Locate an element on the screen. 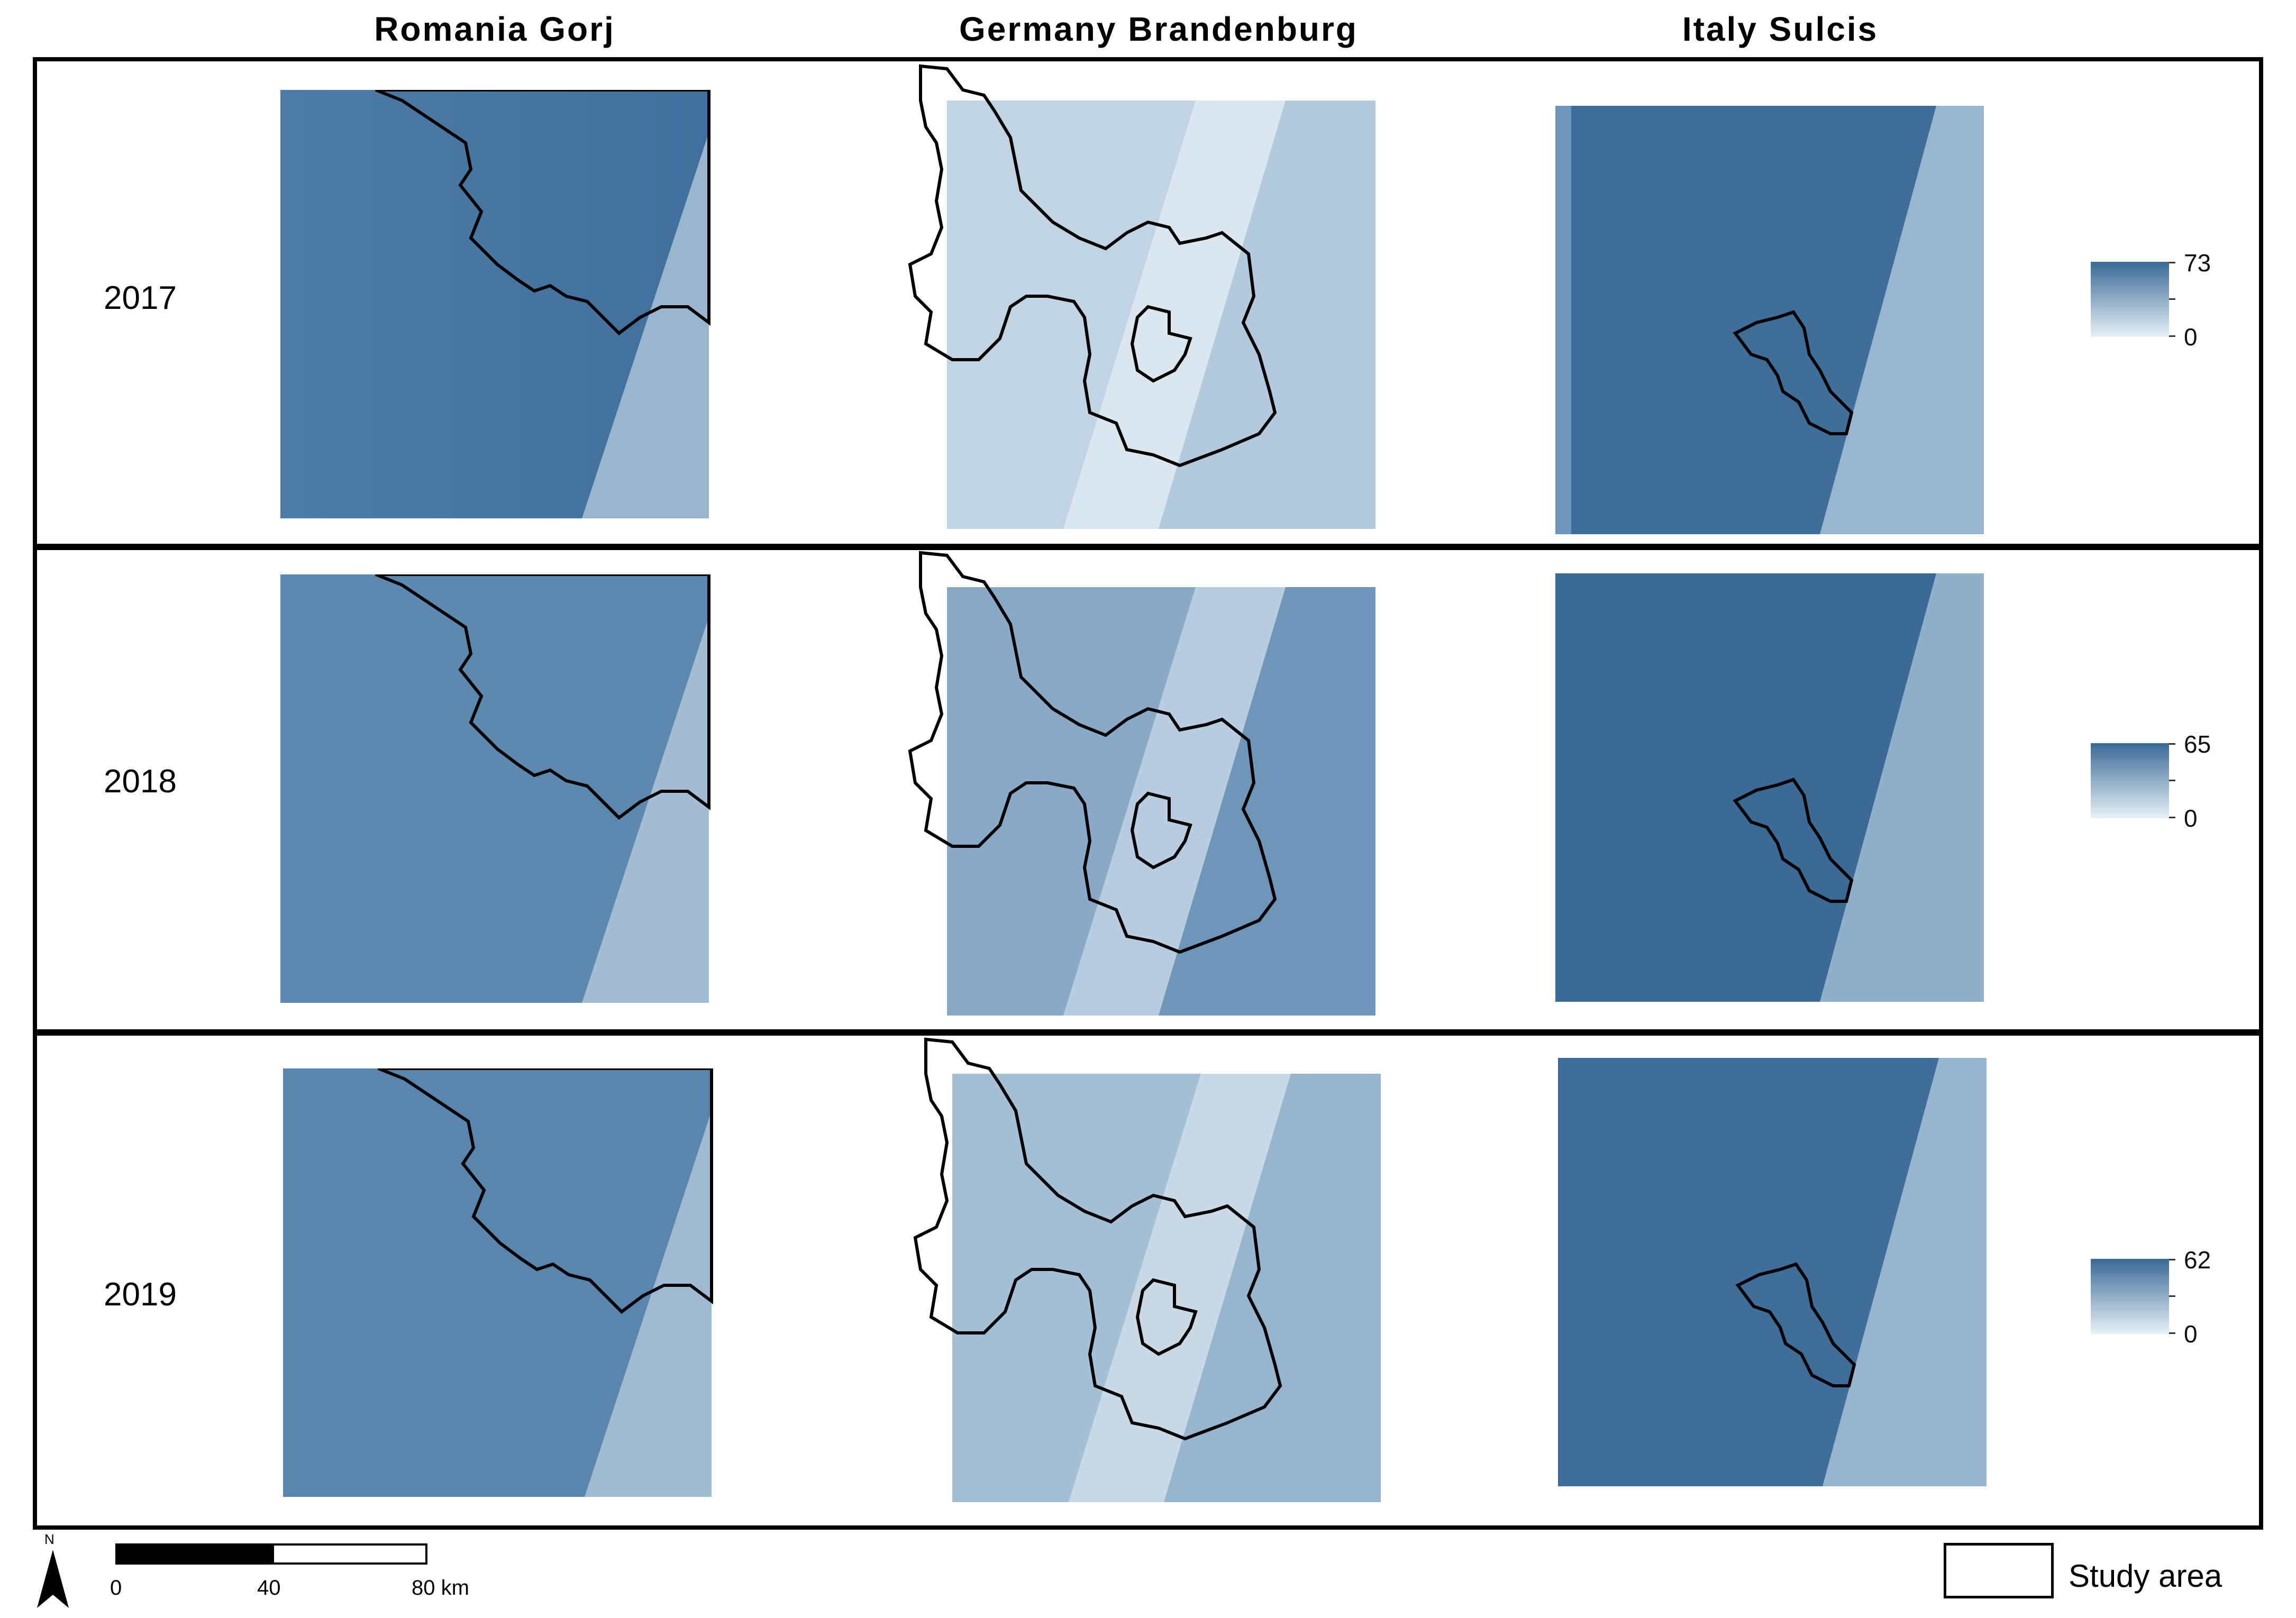  north-label: N is located at coordinates (49, 1539).